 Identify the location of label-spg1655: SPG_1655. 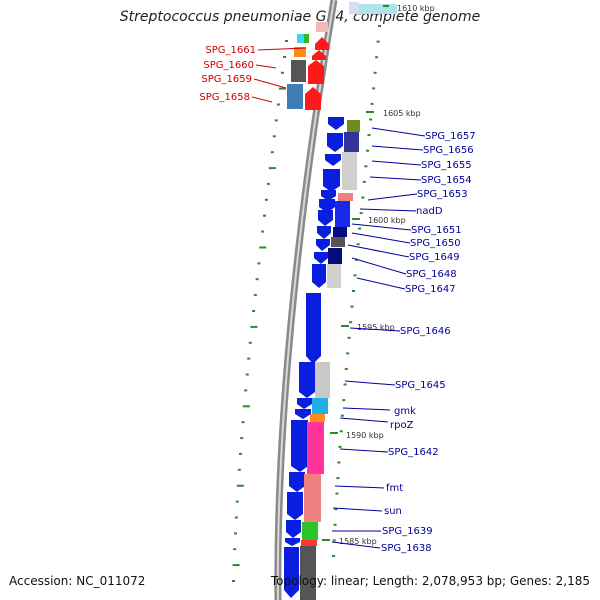
(446, 165).